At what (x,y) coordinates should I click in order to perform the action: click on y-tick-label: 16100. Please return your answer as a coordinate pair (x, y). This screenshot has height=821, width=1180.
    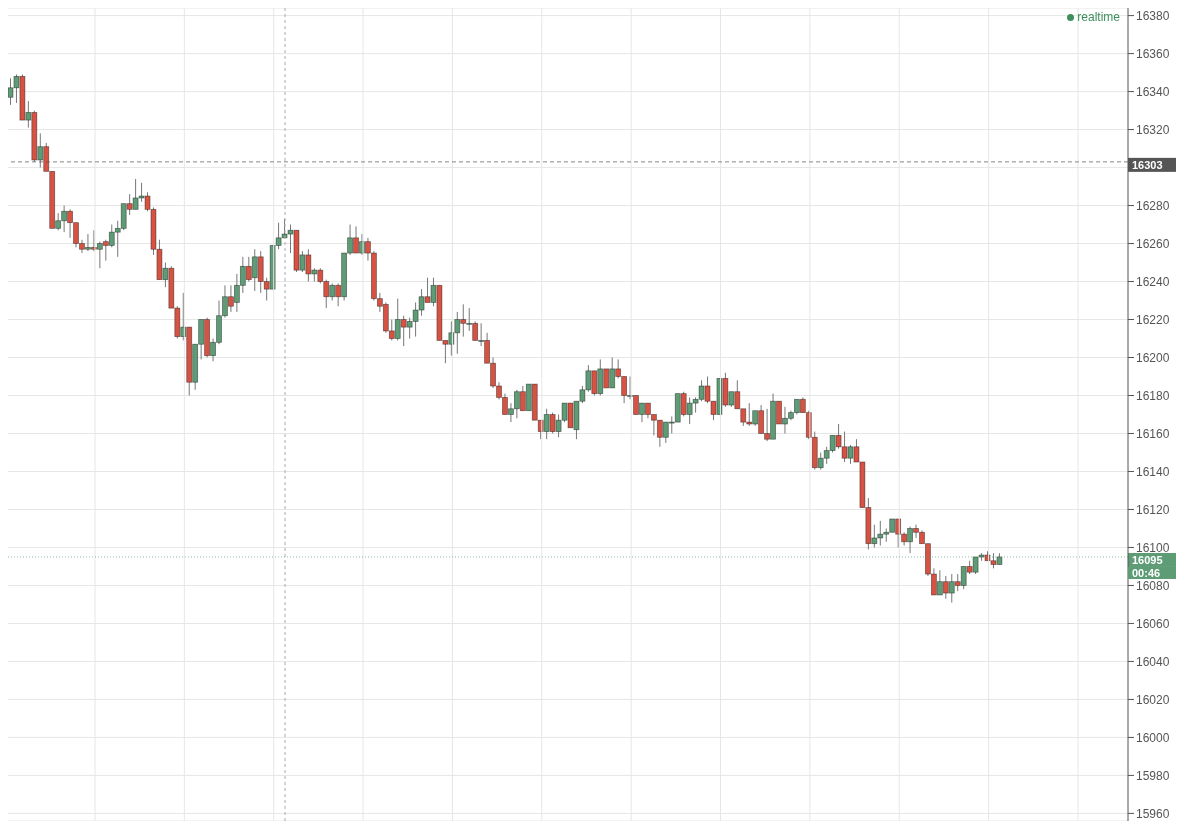
    Looking at the image, I should click on (1153, 547).